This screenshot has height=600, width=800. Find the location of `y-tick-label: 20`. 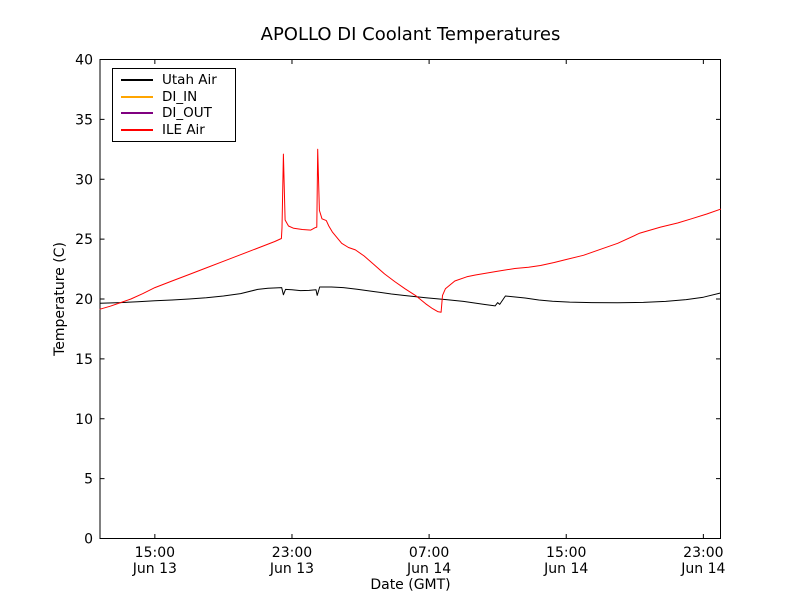

y-tick-label: 20 is located at coordinates (84, 300).